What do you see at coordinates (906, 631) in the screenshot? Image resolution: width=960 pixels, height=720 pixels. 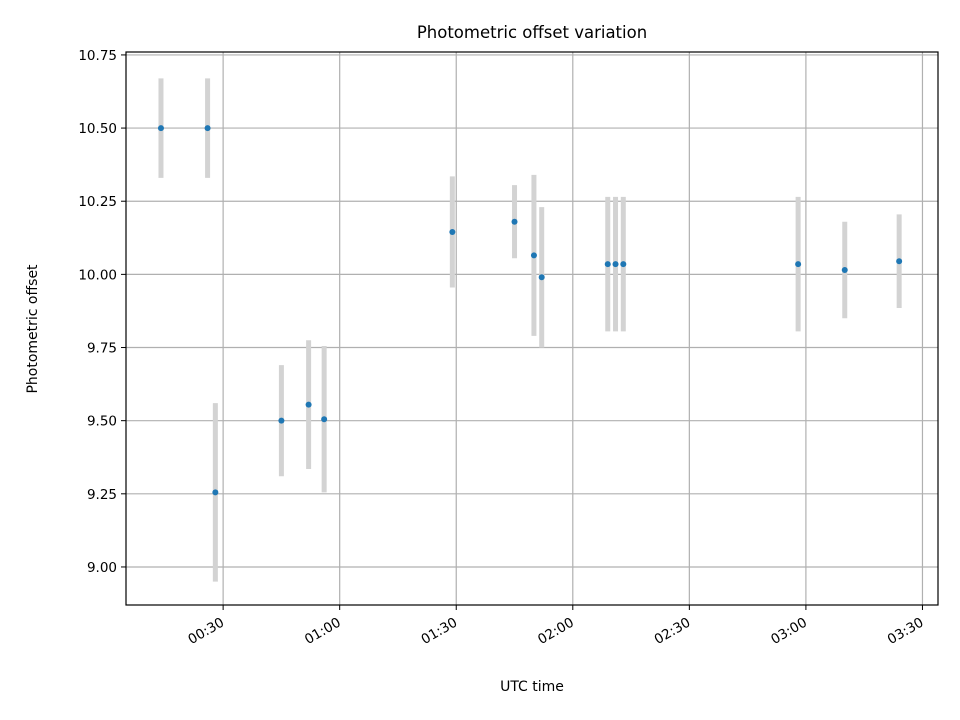 I see `x-tick-label: 03:30` at bounding box center [906, 631].